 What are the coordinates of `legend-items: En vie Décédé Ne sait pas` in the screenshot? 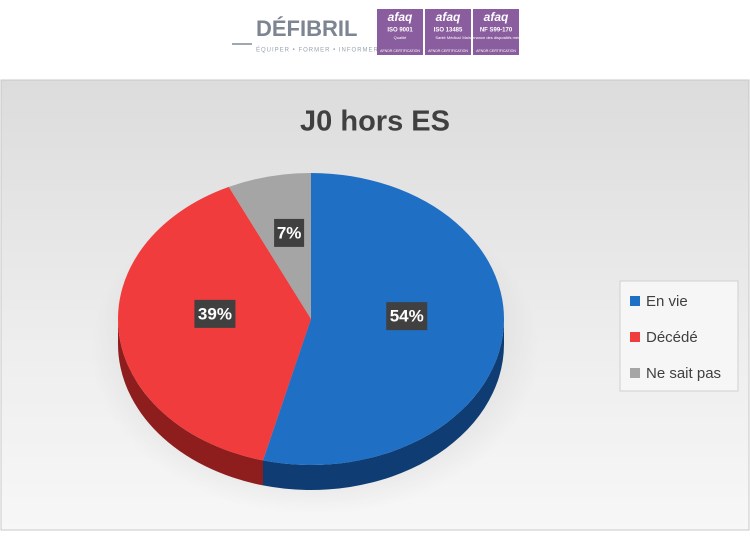 It's located at (675, 337).